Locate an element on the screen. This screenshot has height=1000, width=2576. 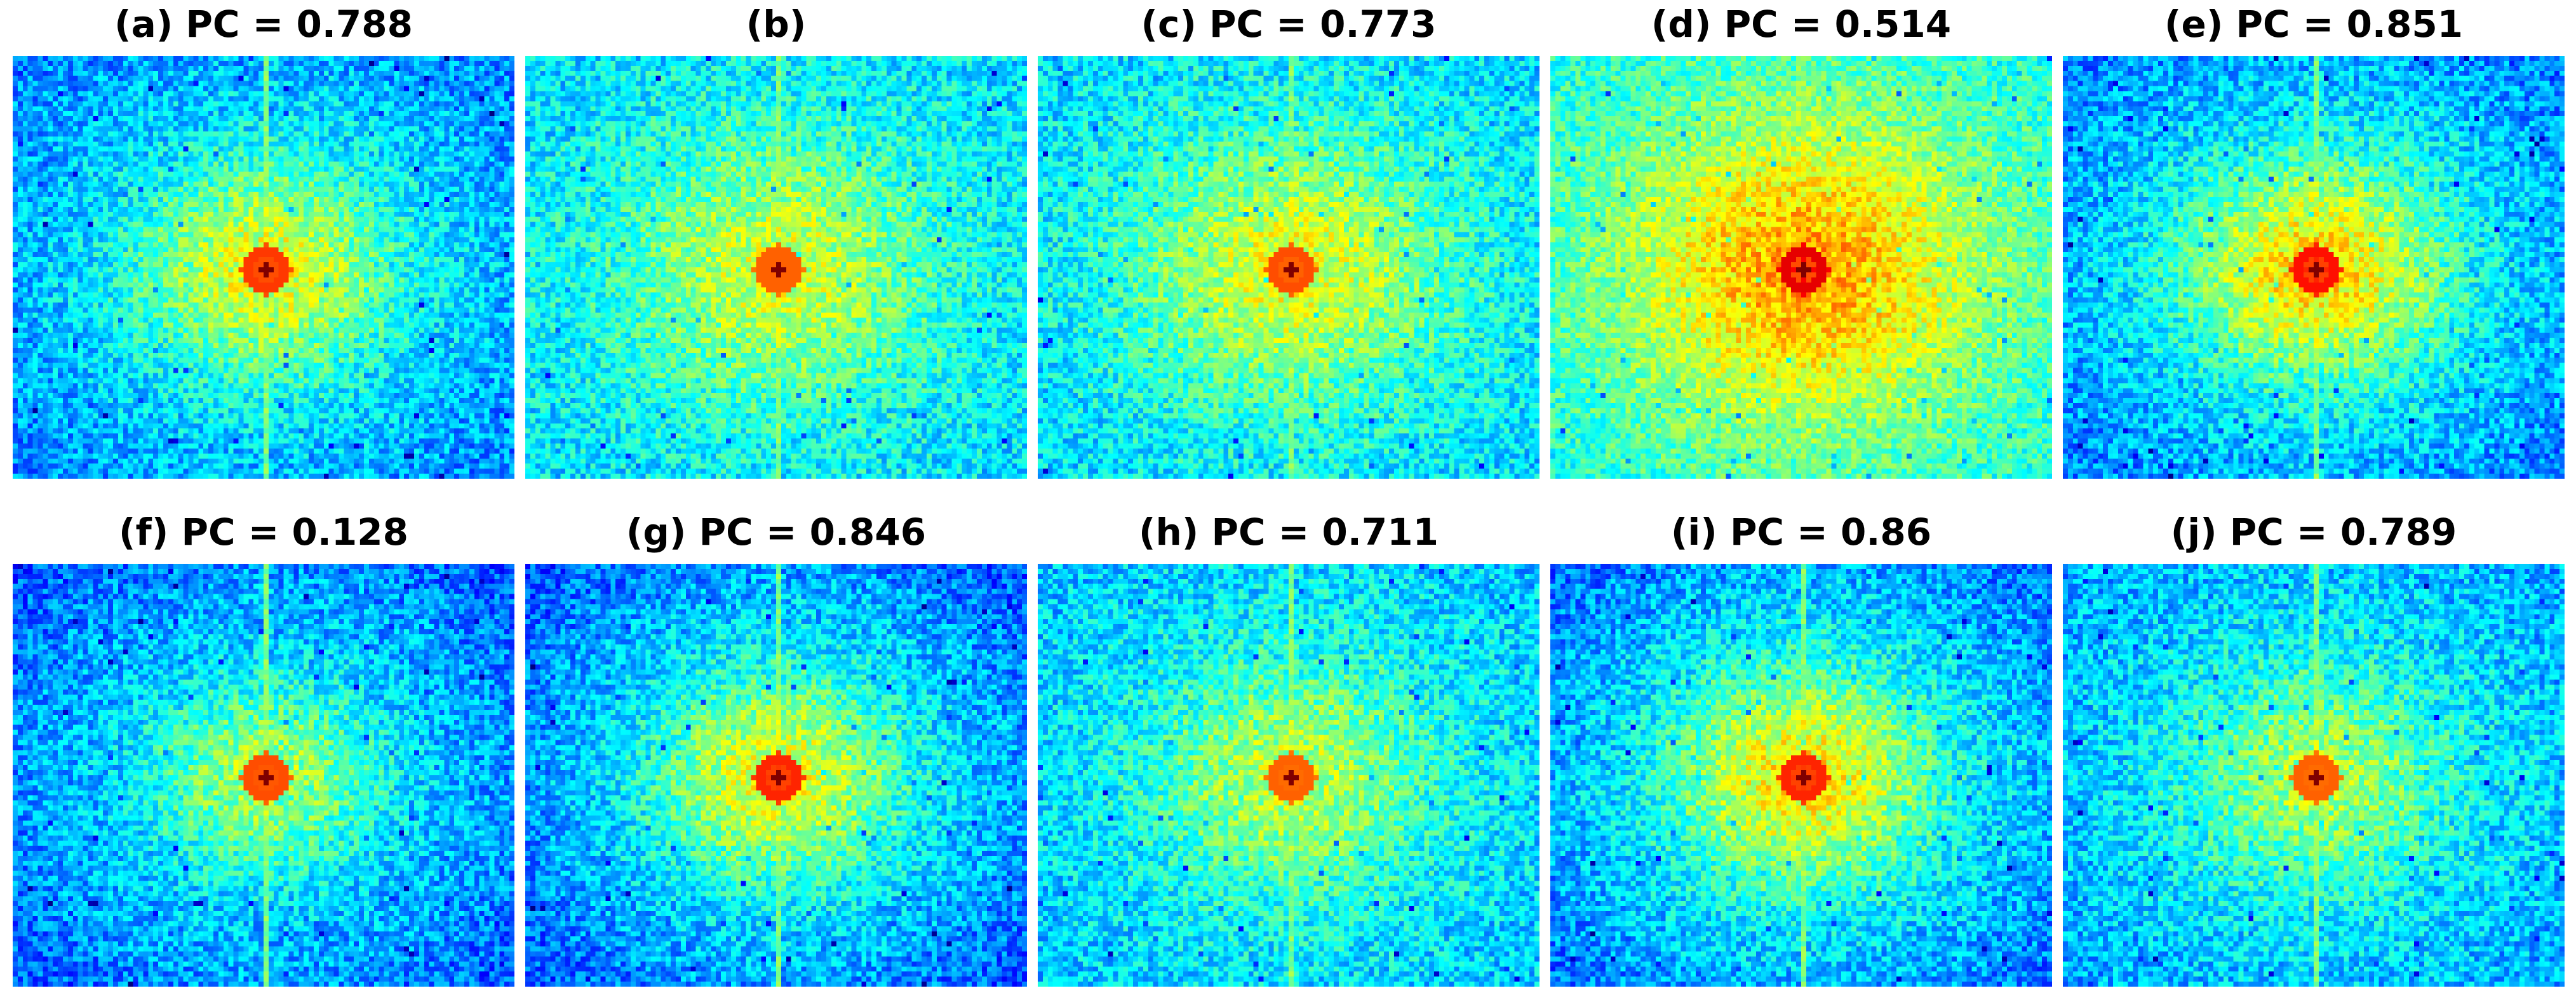
panel-title: (a) PC = 0.788 is located at coordinates (263, 24).